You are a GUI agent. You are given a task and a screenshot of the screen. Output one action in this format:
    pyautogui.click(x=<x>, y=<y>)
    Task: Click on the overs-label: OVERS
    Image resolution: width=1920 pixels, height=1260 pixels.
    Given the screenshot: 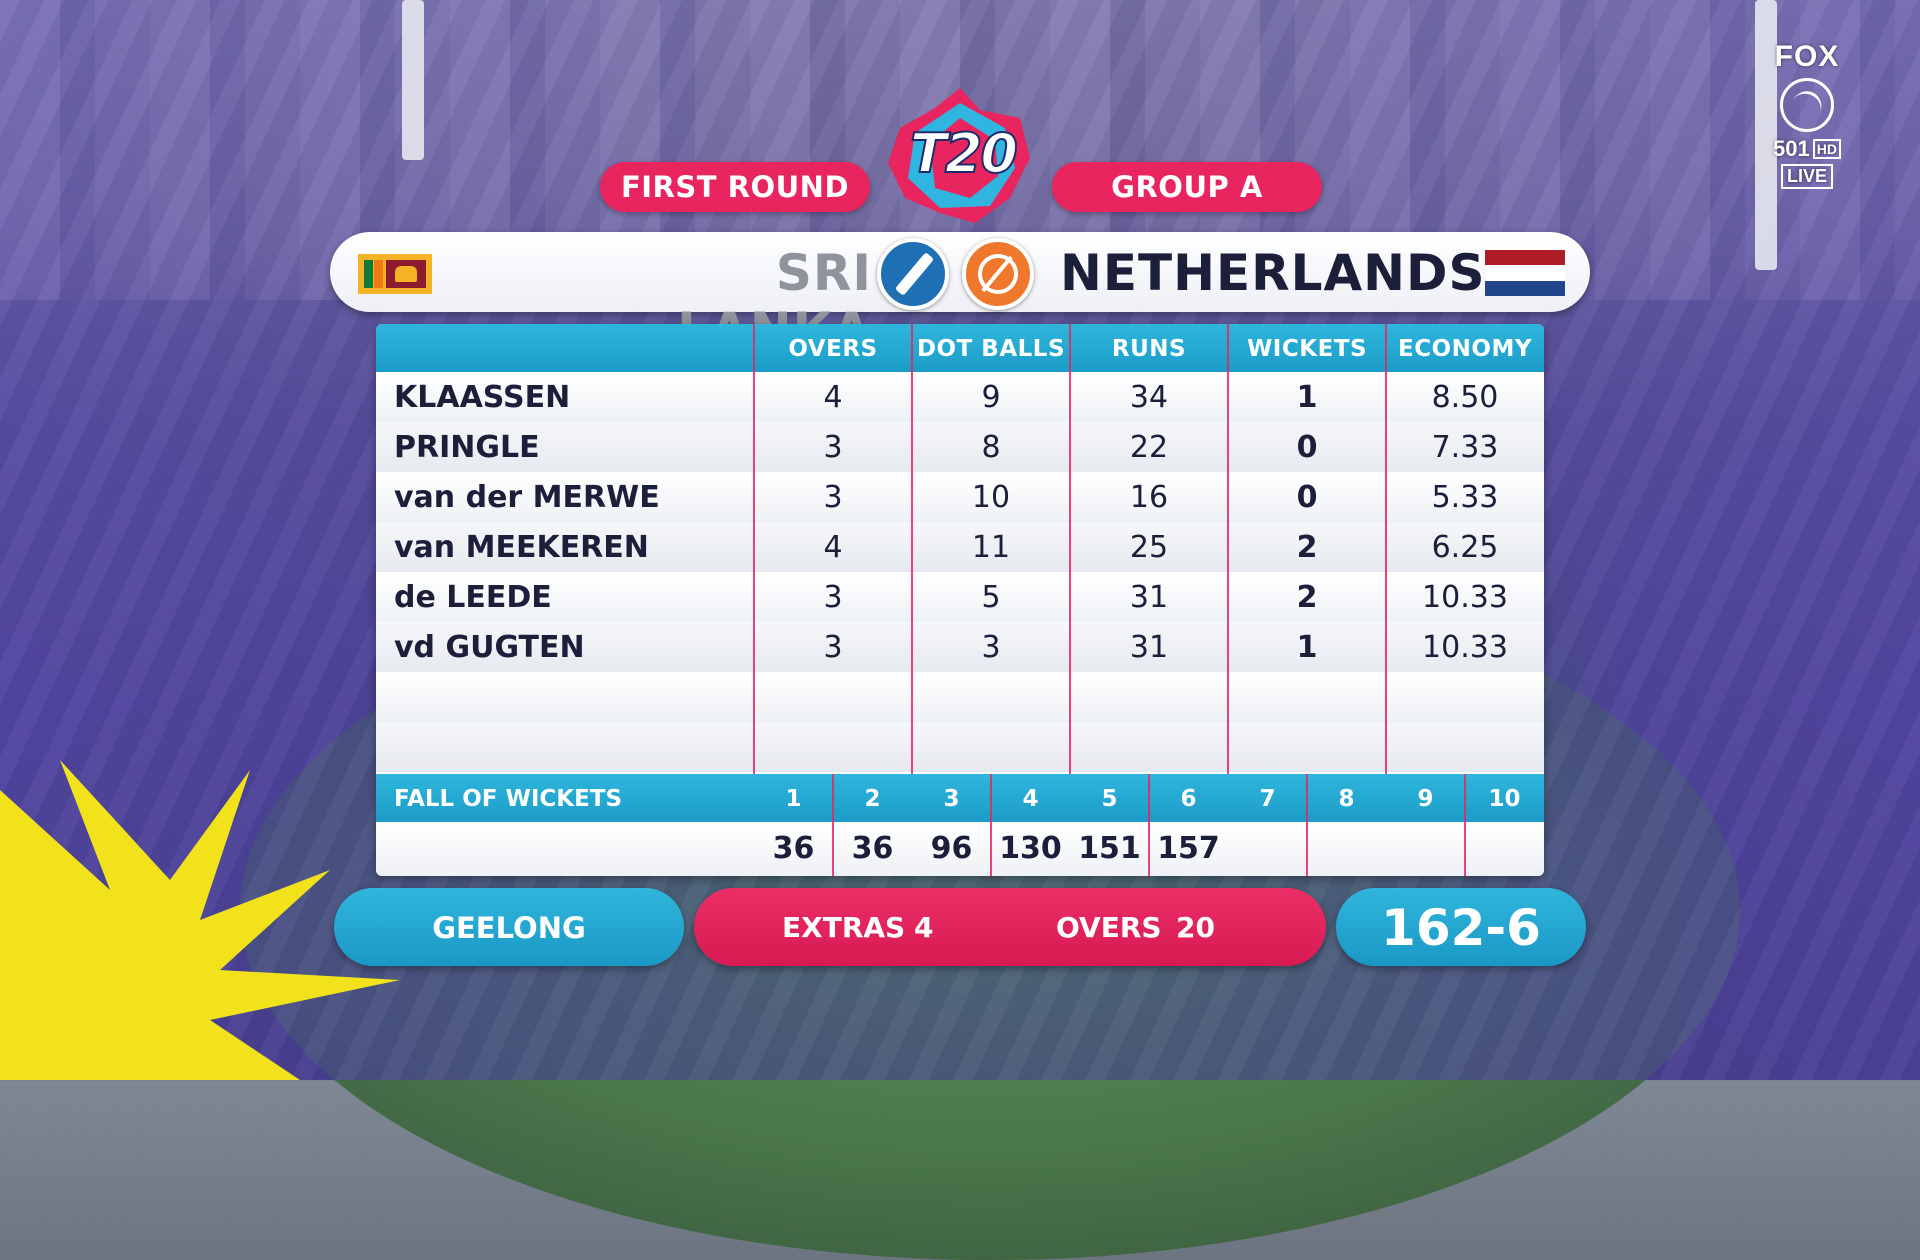 What is the action you would take?
    pyautogui.click(x=1109, y=927)
    